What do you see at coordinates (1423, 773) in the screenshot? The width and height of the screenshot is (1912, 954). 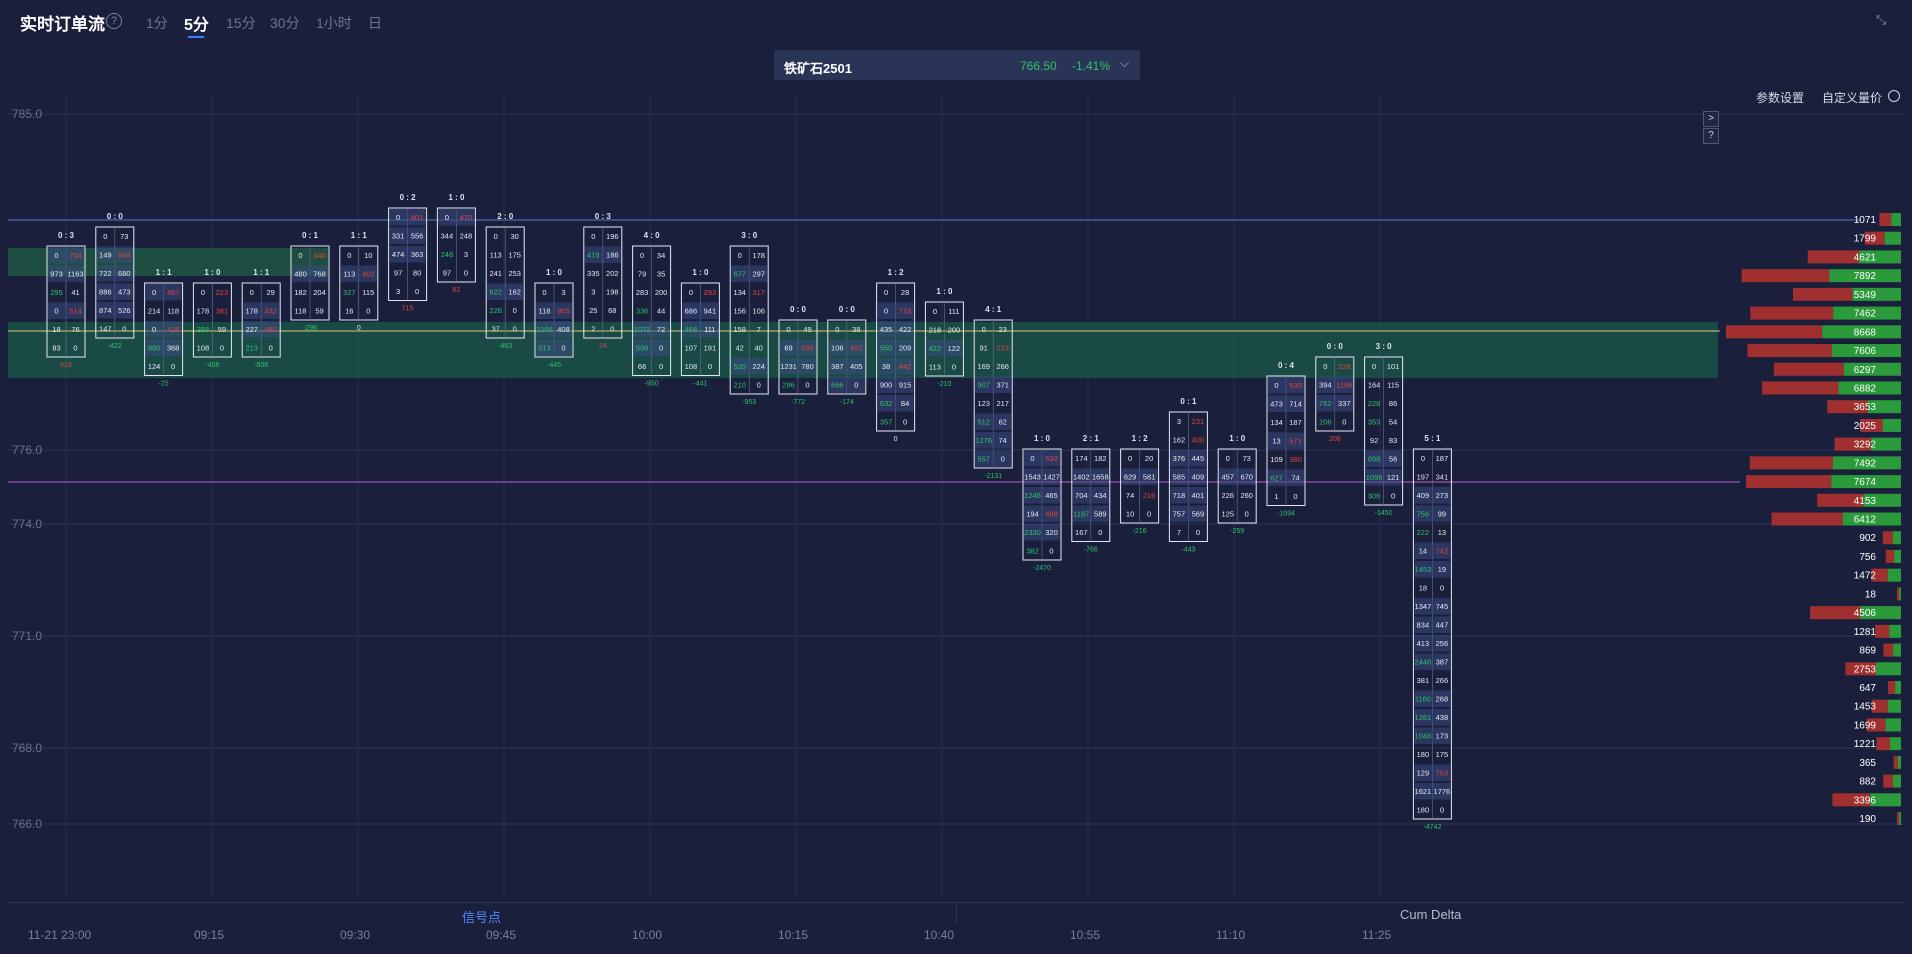 I see `bid-volume: 129` at bounding box center [1423, 773].